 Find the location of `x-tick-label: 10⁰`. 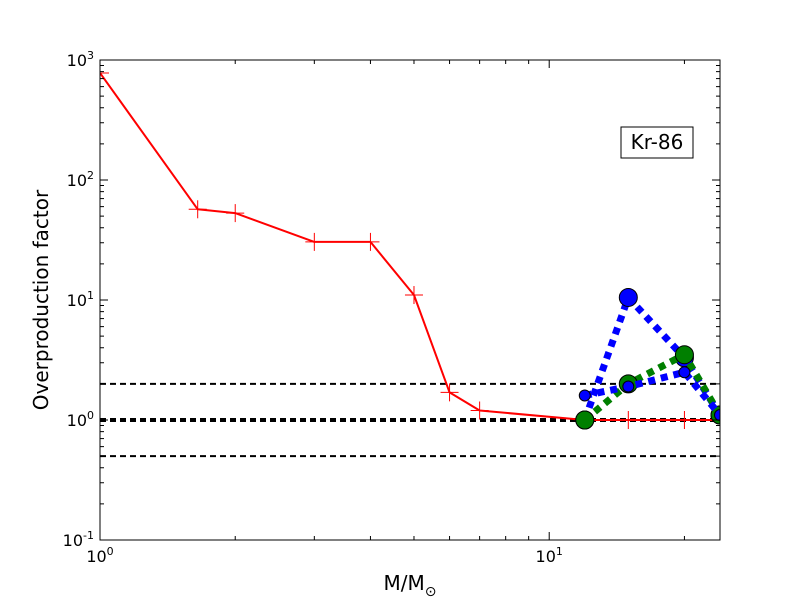

x-tick-label: 10⁰ is located at coordinates (99, 555).